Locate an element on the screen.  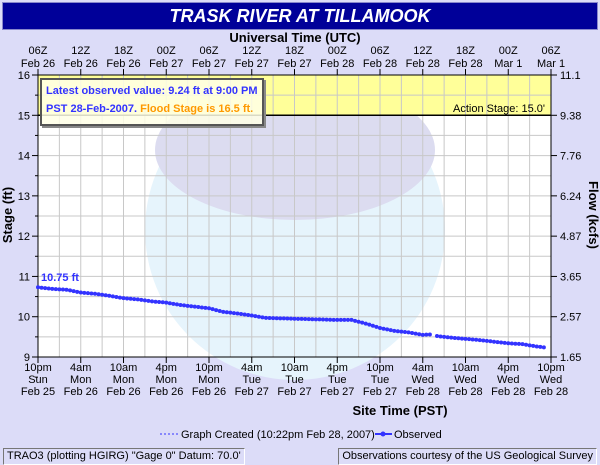
first-value-label: 10.75 ft is located at coordinates (60, 278).